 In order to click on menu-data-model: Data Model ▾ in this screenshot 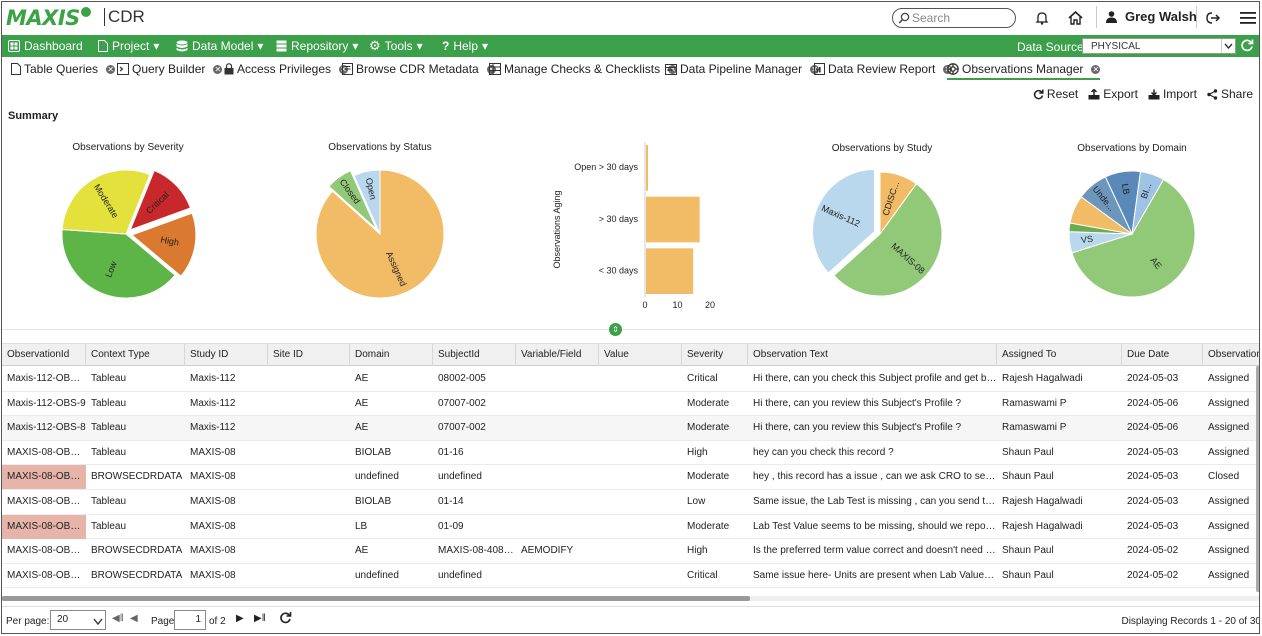, I will do `click(219, 46)`.